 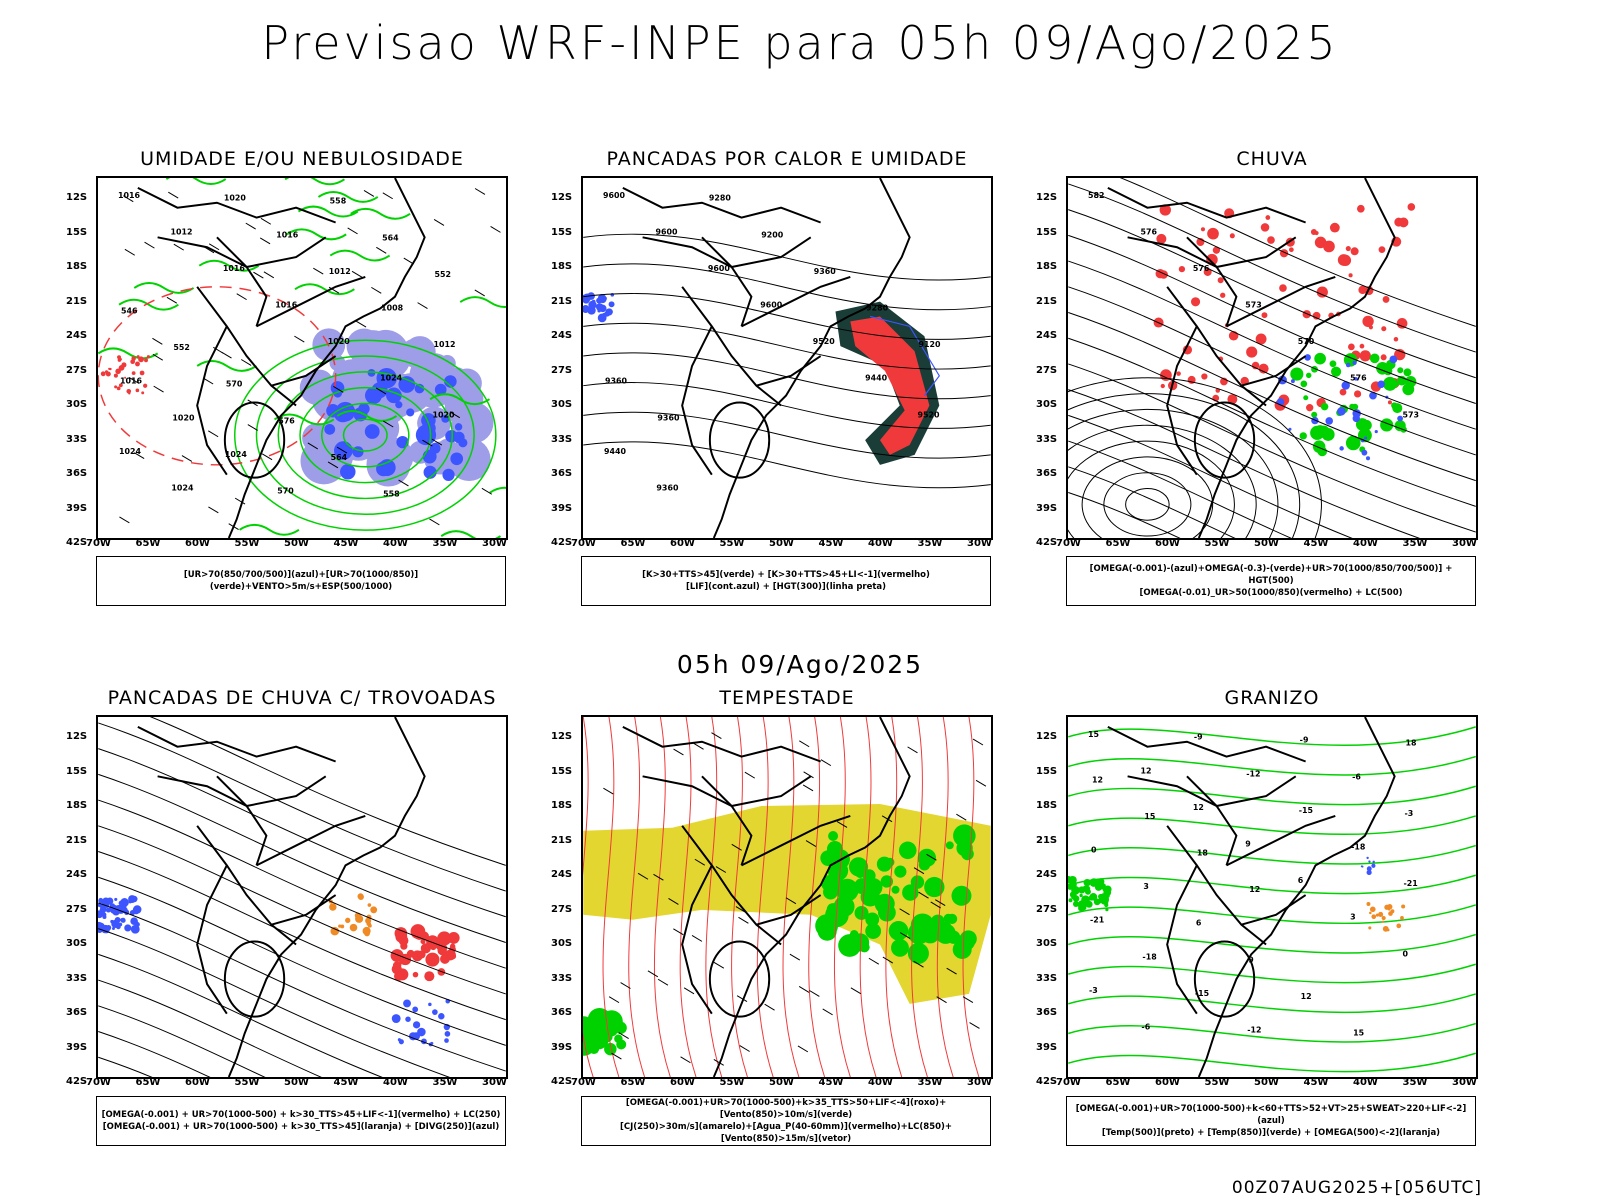 I want to click on contour-label: 1024, so click(x=391, y=378).